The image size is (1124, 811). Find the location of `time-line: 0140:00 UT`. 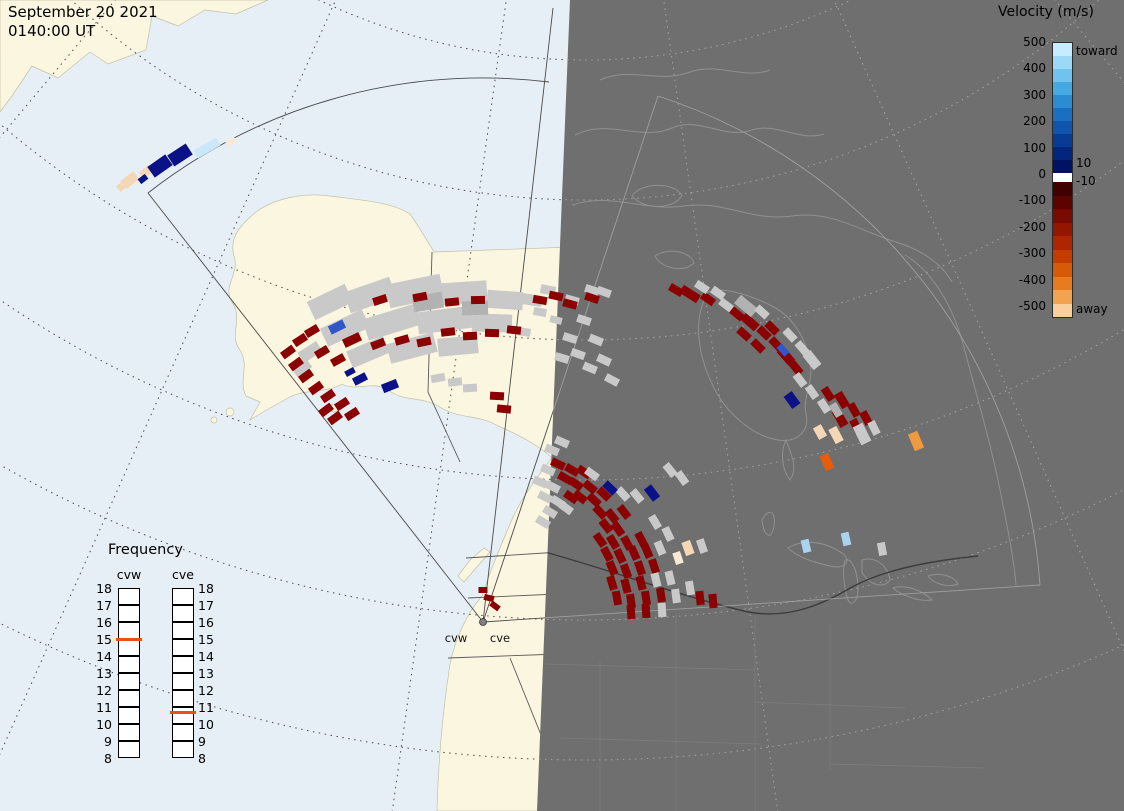

time-line: 0140:00 UT is located at coordinates (52, 31).